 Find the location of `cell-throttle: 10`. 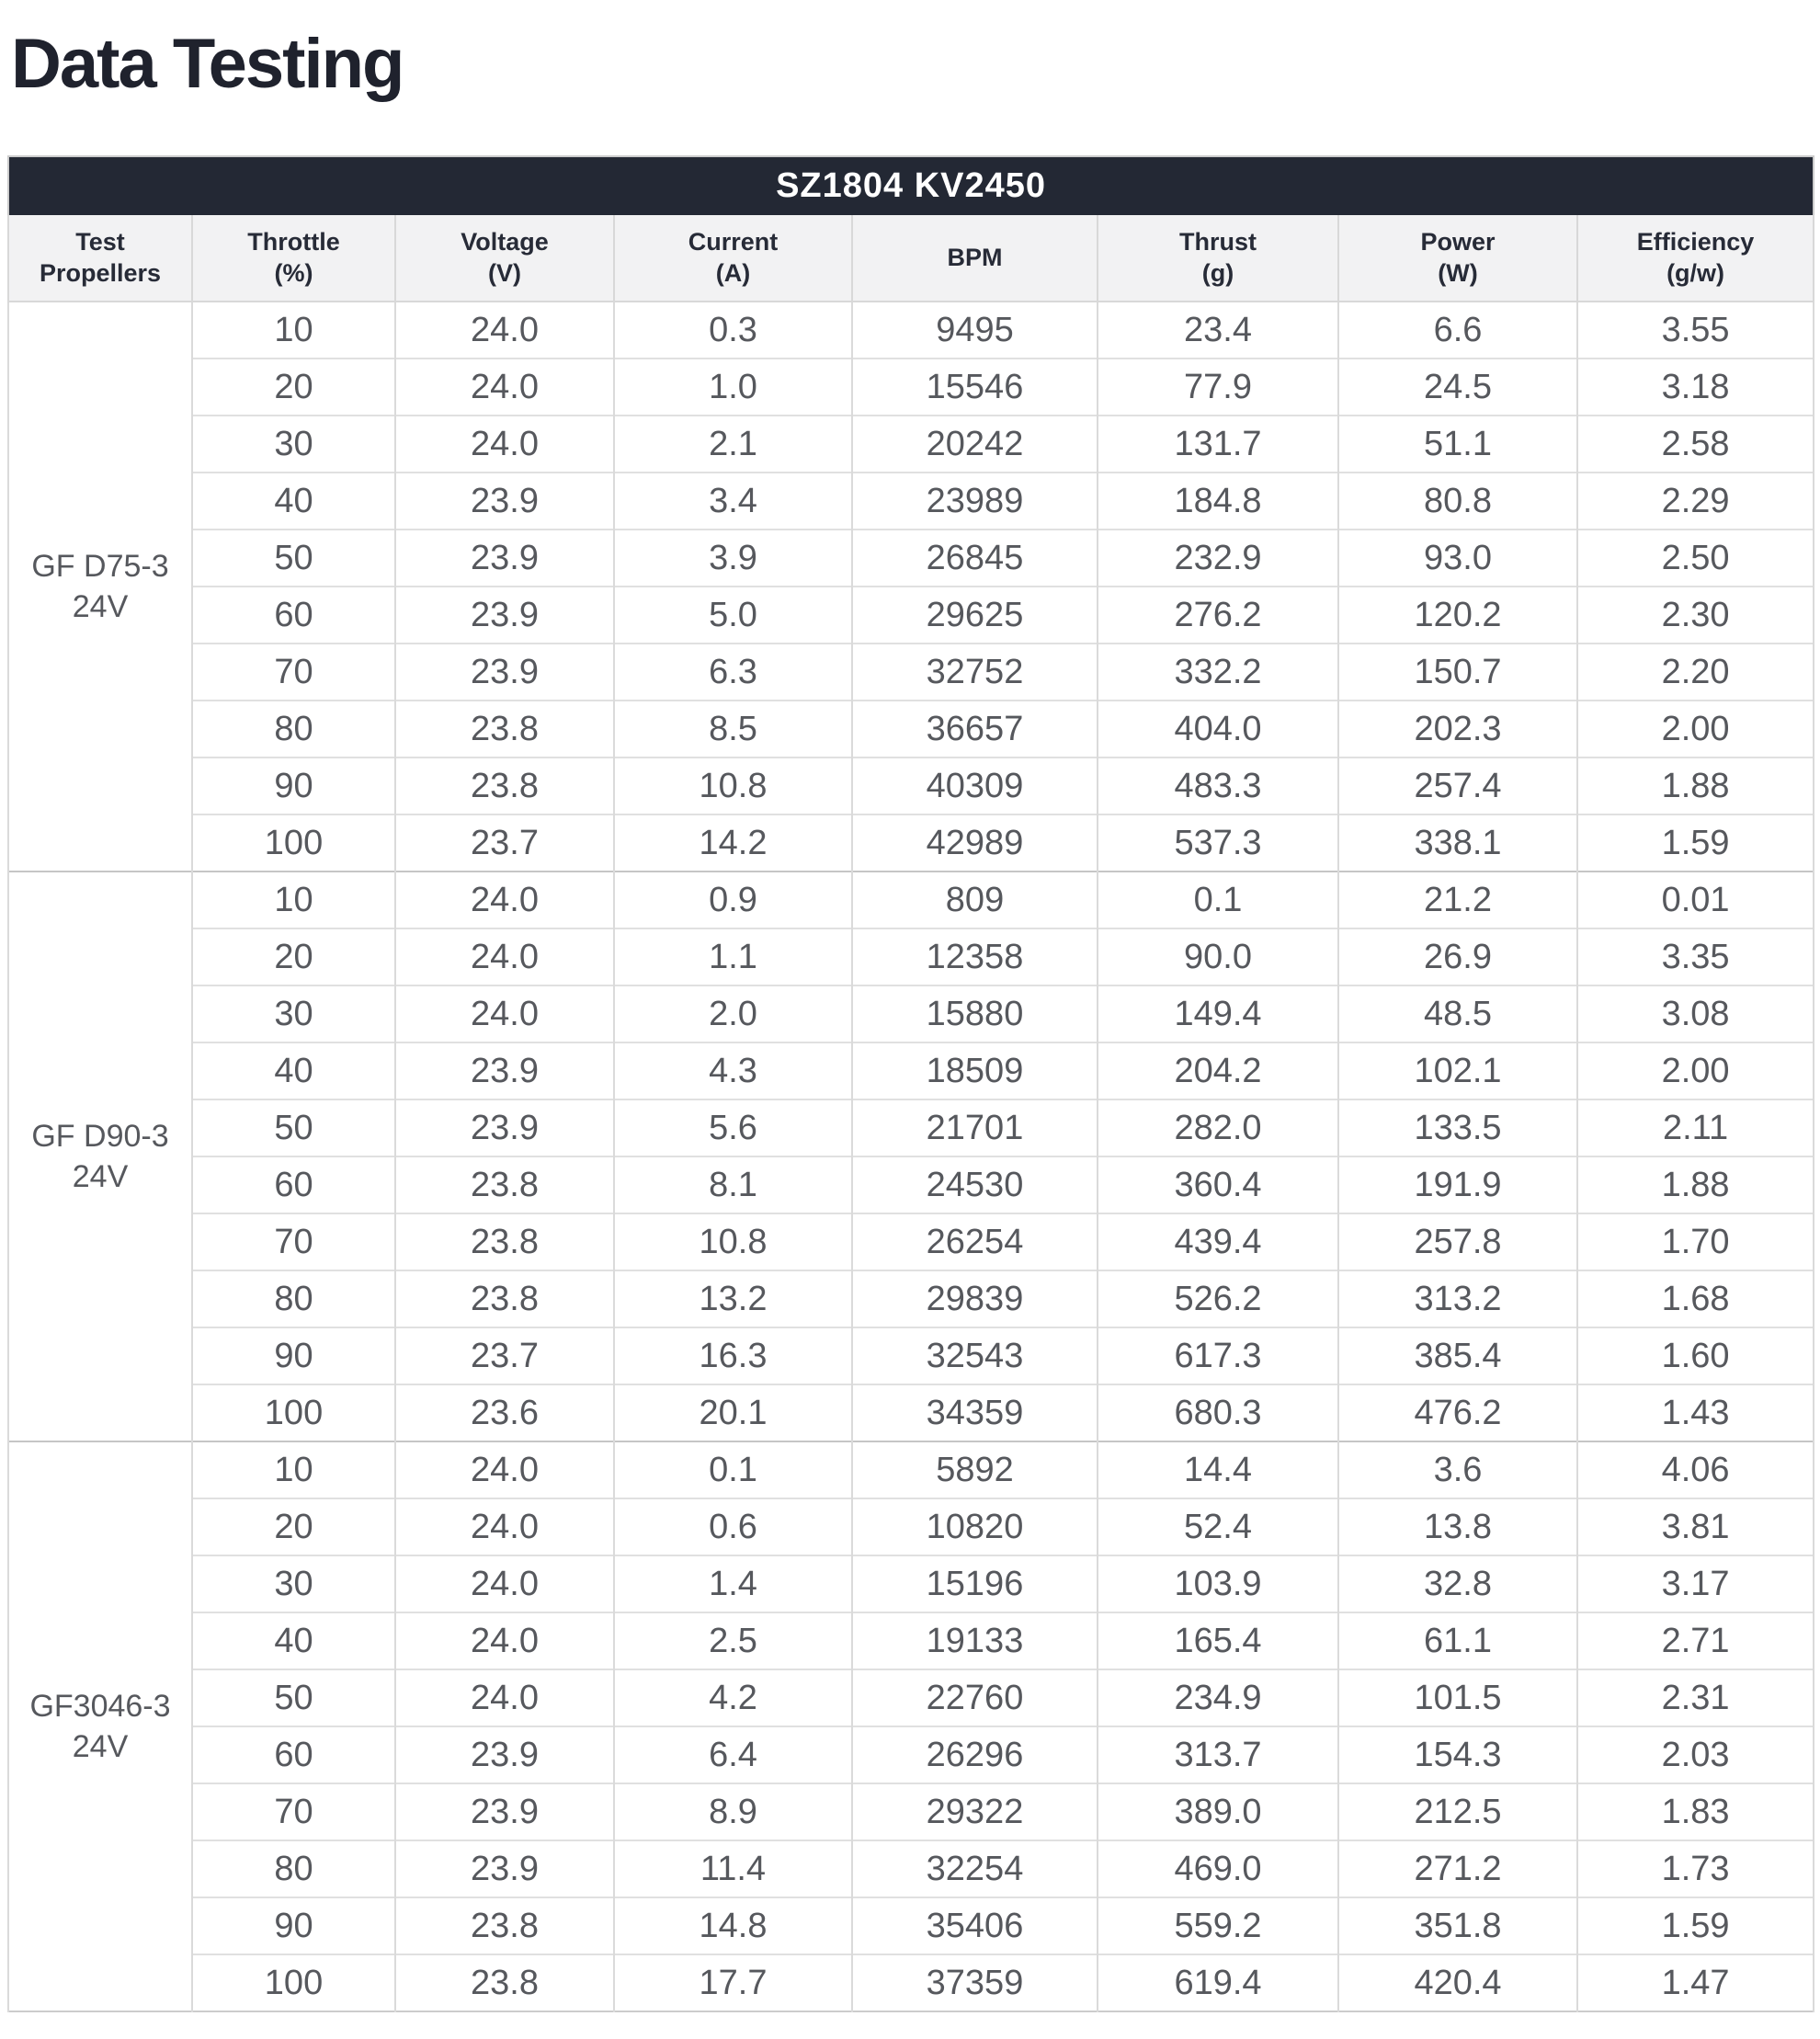

cell-throttle: 10 is located at coordinates (293, 330).